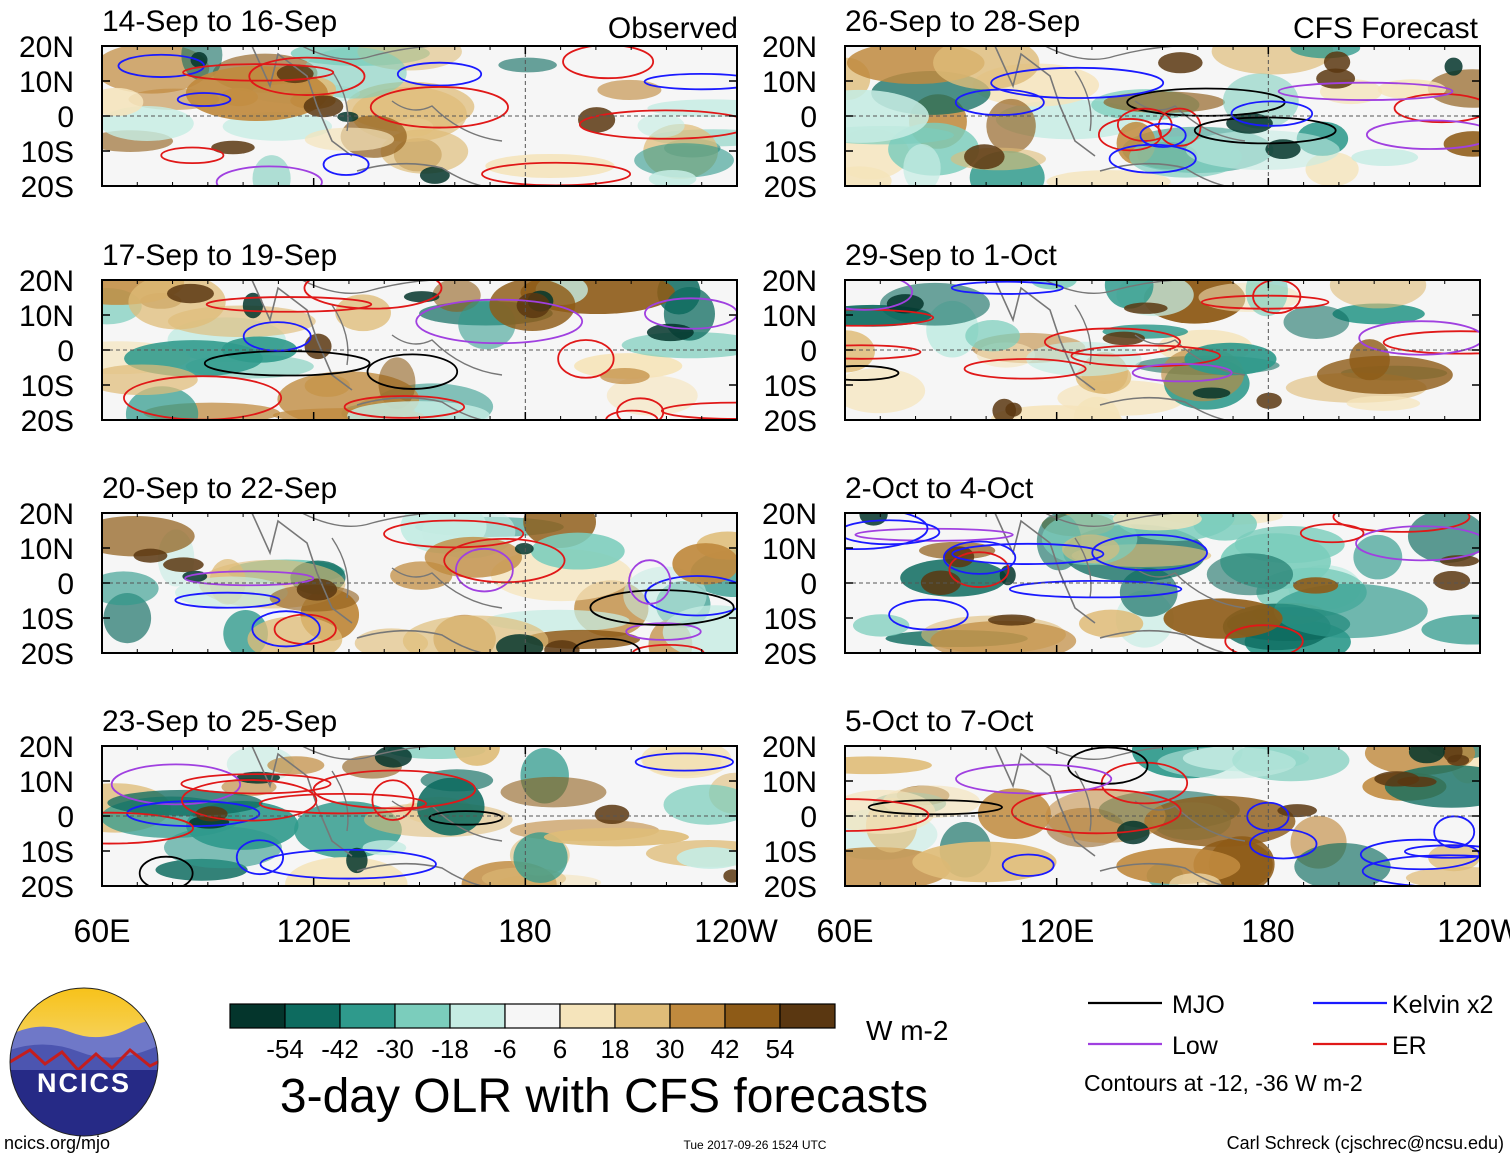 The height and width of the screenshot is (1159, 1510). Describe the element at coordinates (1386, 28) in the screenshot. I see `forecast-label: CFS Forecast` at that location.